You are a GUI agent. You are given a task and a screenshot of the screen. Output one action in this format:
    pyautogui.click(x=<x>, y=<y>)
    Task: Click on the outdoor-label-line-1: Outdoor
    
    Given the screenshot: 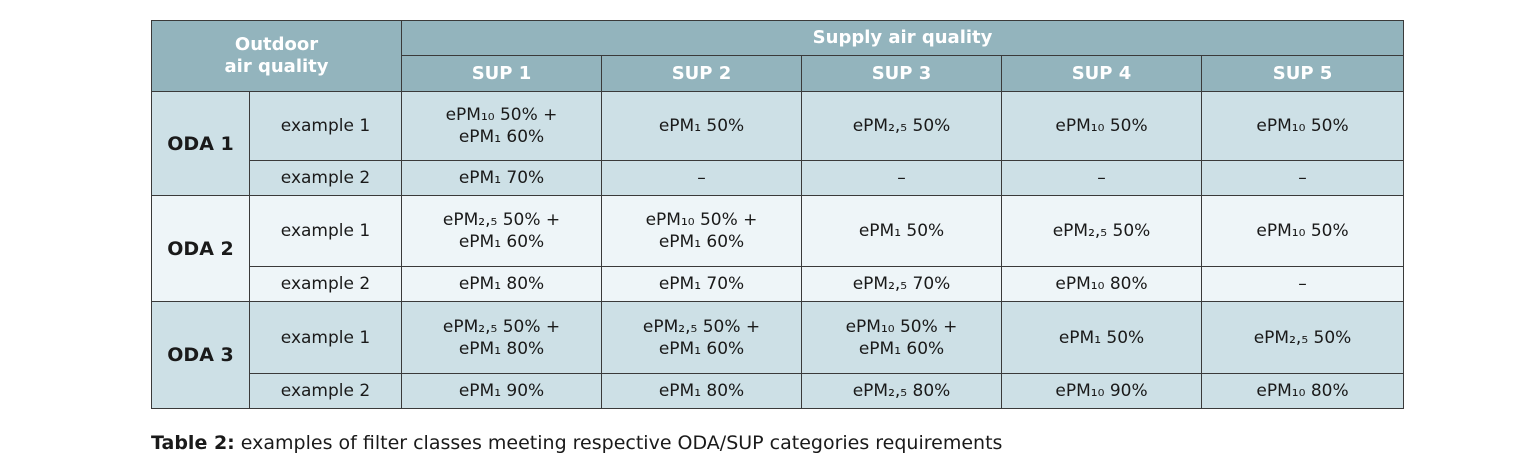 What is the action you would take?
    pyautogui.click(x=276, y=44)
    